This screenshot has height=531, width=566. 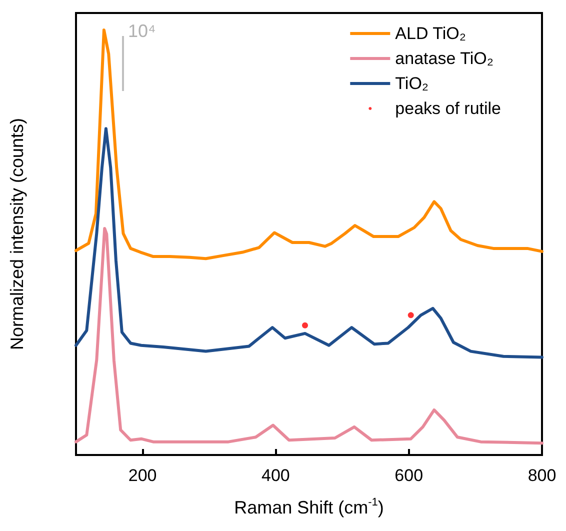 What do you see at coordinates (409, 475) in the screenshot?
I see `x-tick-label: 600` at bounding box center [409, 475].